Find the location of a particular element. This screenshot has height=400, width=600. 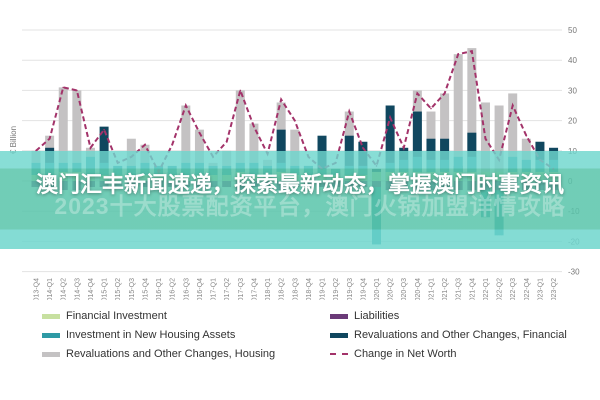

x-tick-label: 2016-Q2 is located at coordinates (173, 289).